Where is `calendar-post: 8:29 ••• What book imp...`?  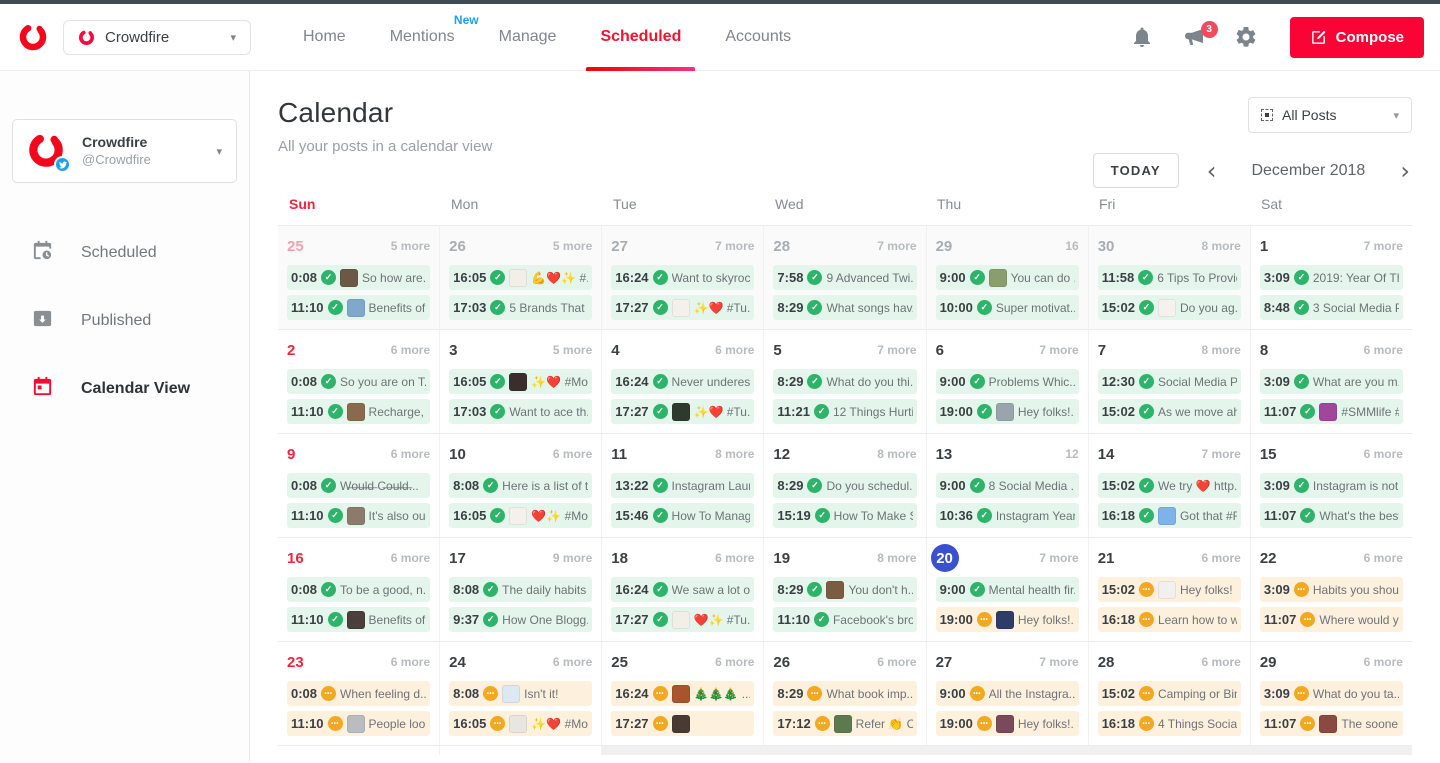
calendar-post: 8:29 ••• What book imp... is located at coordinates (845, 693).